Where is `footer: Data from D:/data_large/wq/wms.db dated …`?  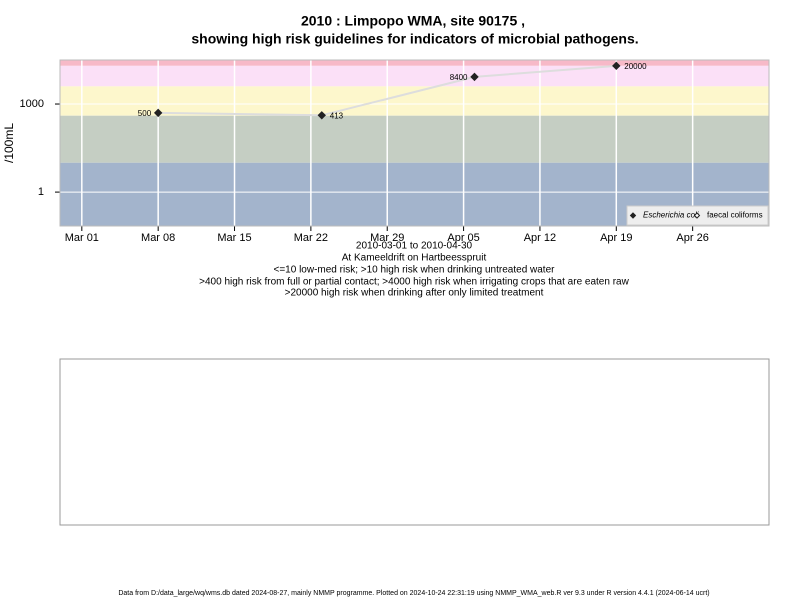
footer: Data from D:/data_large/wq/wms.db dated … is located at coordinates (413, 593).